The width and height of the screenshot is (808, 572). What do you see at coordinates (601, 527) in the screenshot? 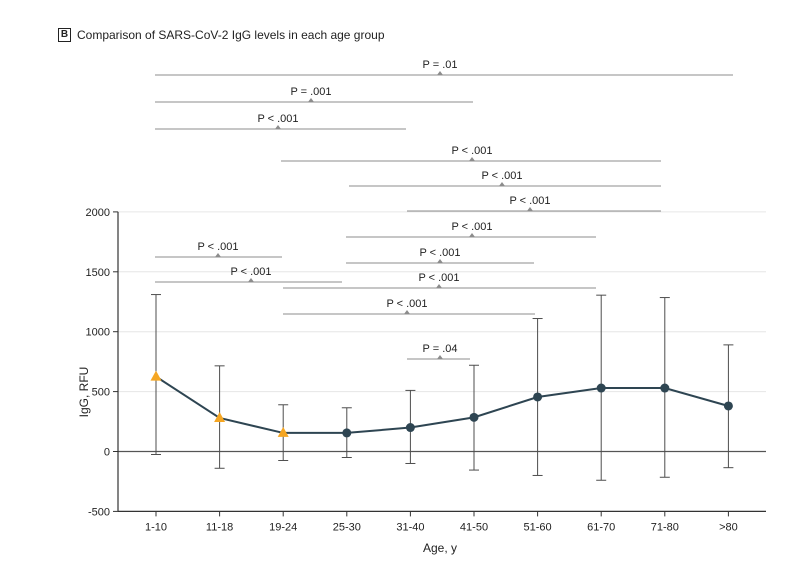
I see `x-tick-label: 61-70` at bounding box center [601, 527].